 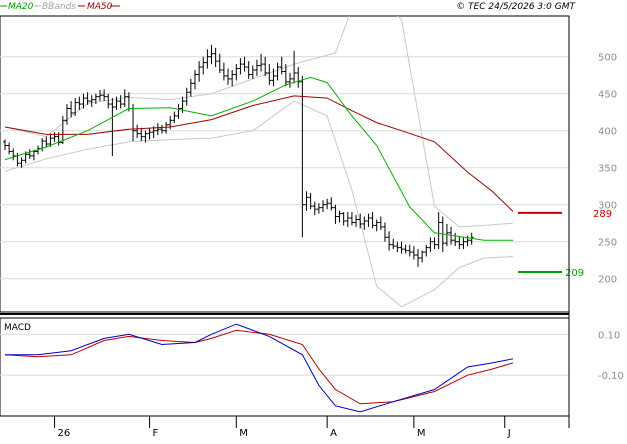 What do you see at coordinates (574, 273) in the screenshot?
I see `level-marker-label: 209` at bounding box center [574, 273].